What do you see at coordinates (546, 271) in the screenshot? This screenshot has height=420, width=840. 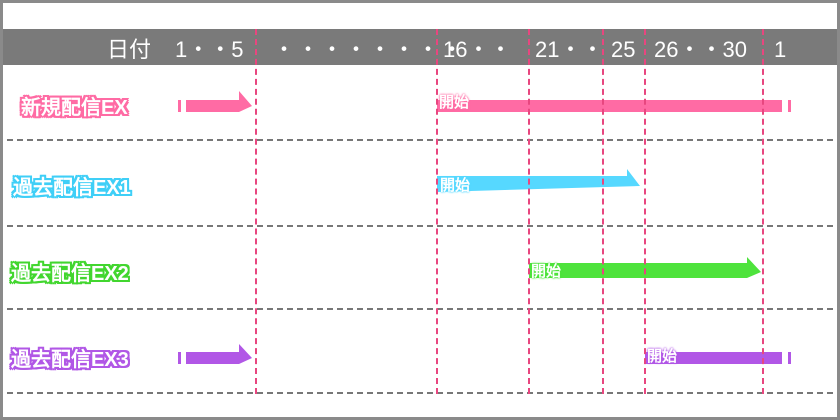 I see `start-label-ex2: 開始` at bounding box center [546, 271].